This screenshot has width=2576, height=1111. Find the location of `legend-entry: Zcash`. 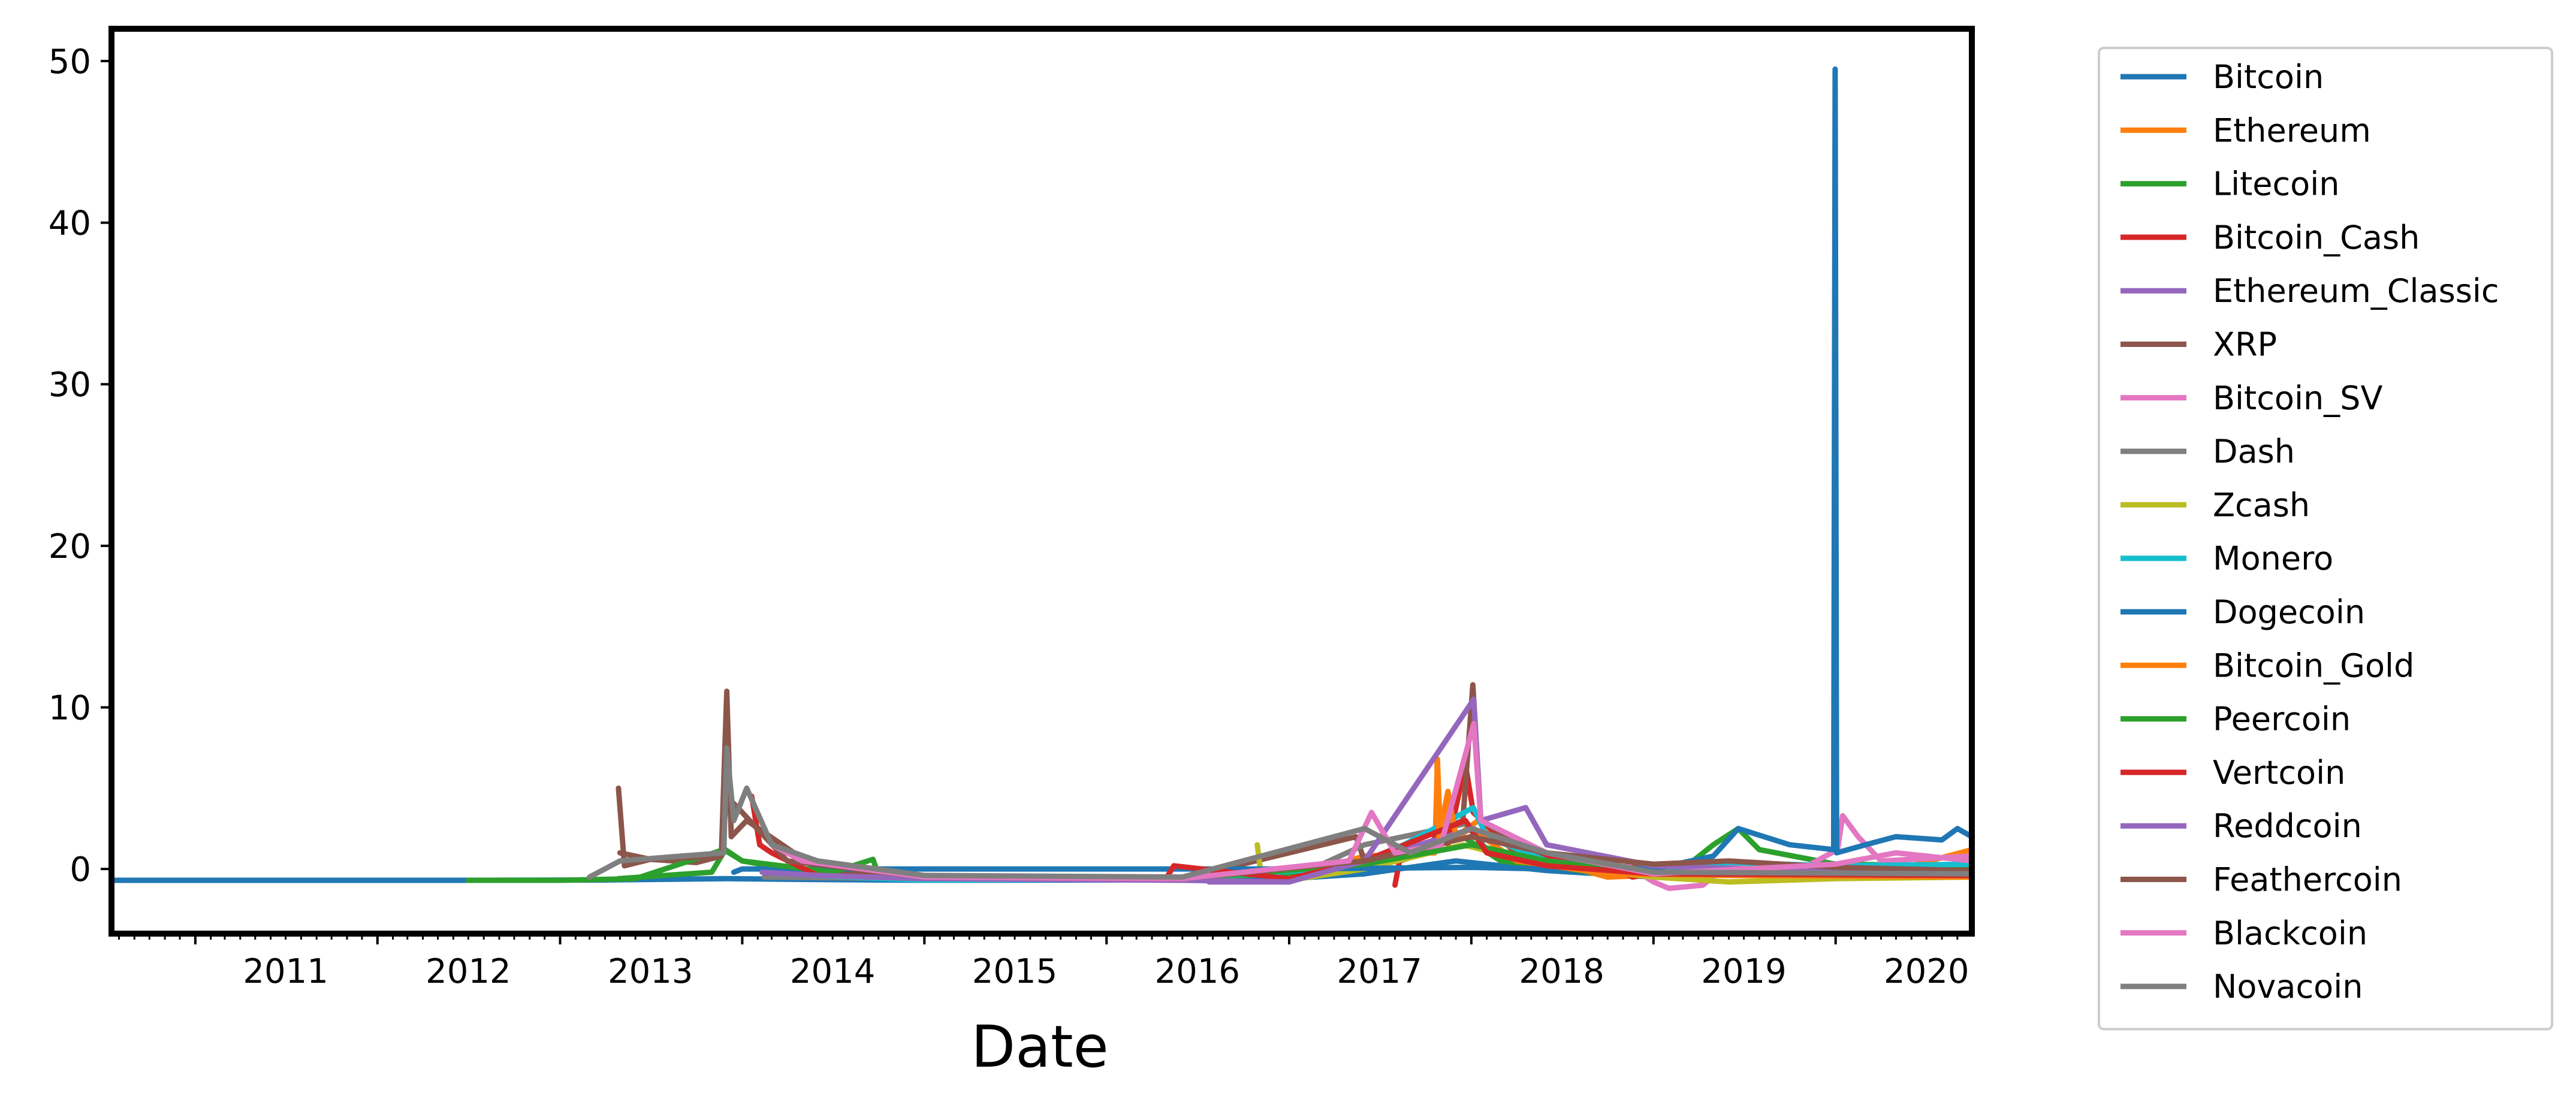

legend-entry: Zcash is located at coordinates (2215, 505).